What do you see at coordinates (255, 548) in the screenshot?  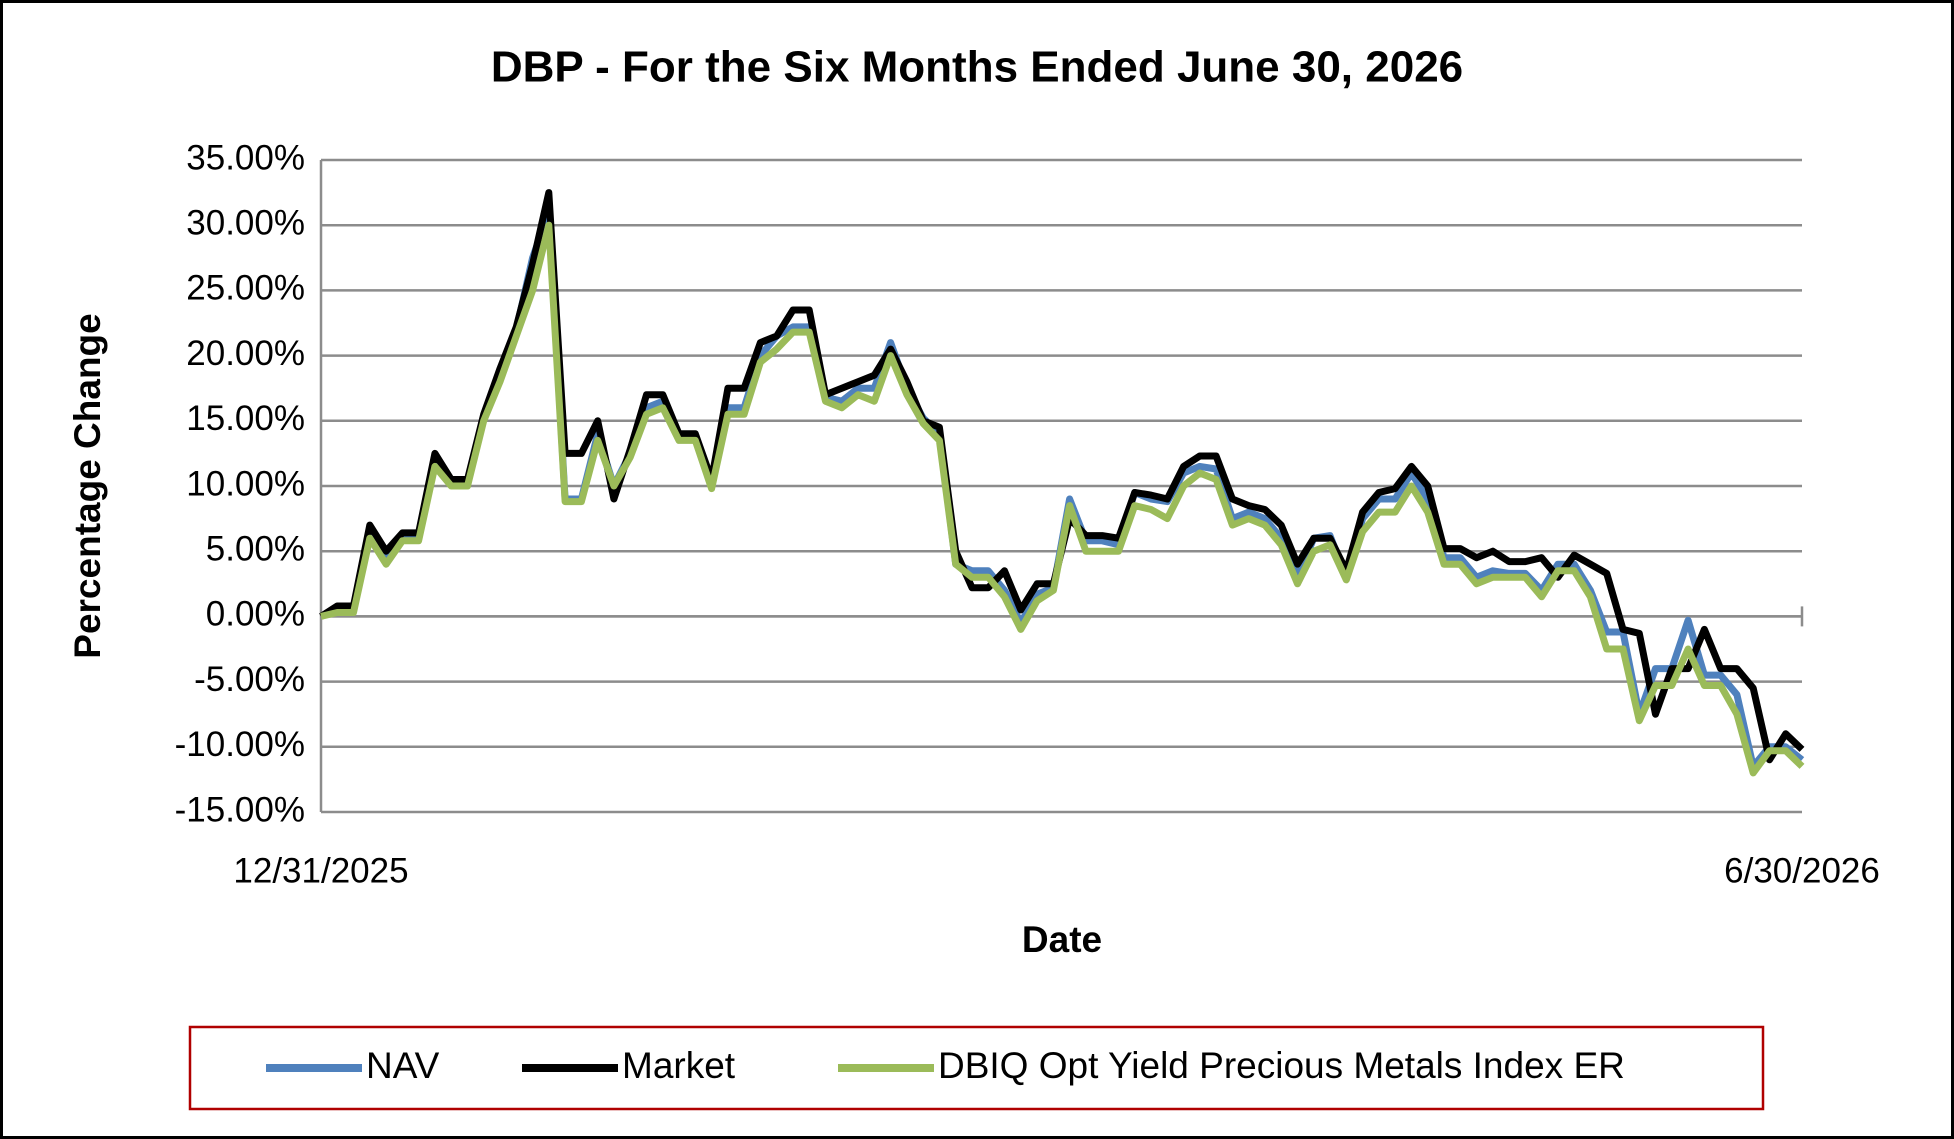 I see `y-tick-label: 5.00%` at bounding box center [255, 548].